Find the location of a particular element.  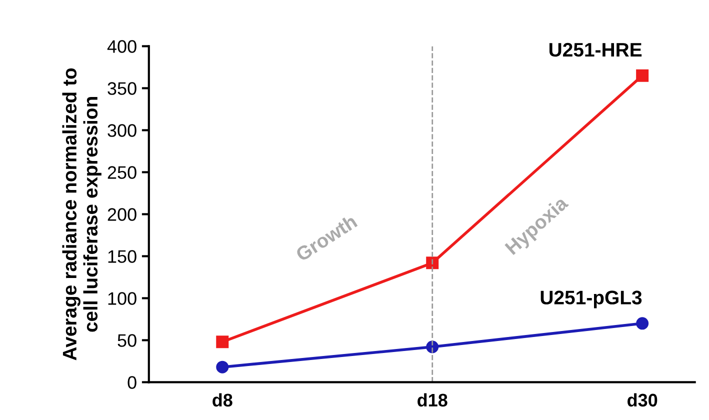

y-tick-label: 250 is located at coordinates (122, 172).